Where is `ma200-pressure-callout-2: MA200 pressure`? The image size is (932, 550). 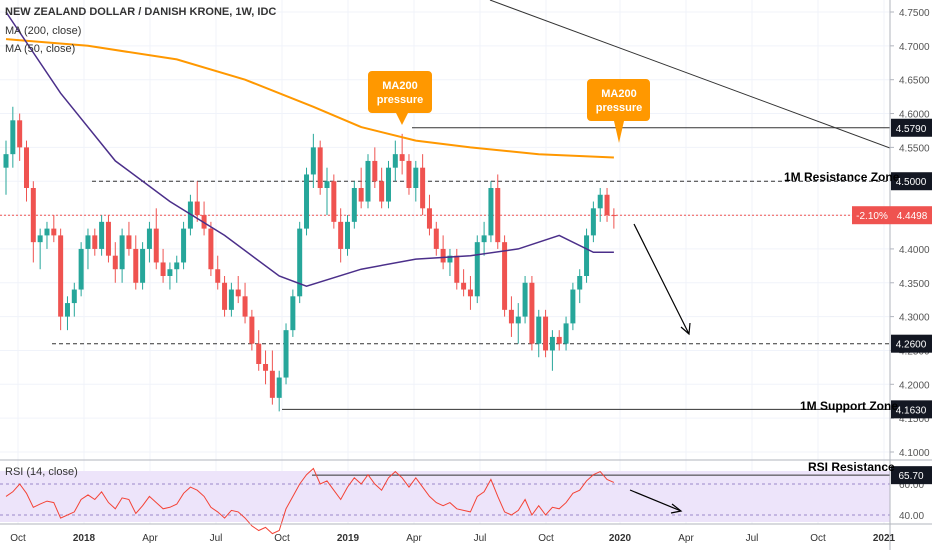
ma200-pressure-callout-2: MA200 pressure is located at coordinates (618, 111).